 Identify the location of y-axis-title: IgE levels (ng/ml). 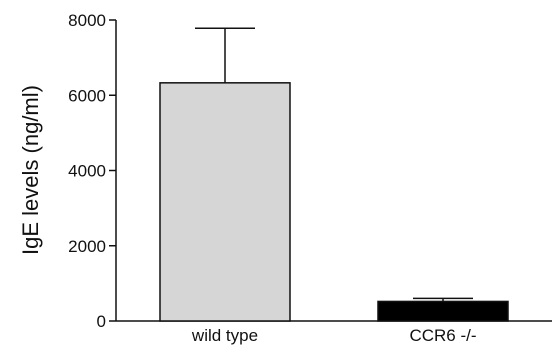
(30, 170).